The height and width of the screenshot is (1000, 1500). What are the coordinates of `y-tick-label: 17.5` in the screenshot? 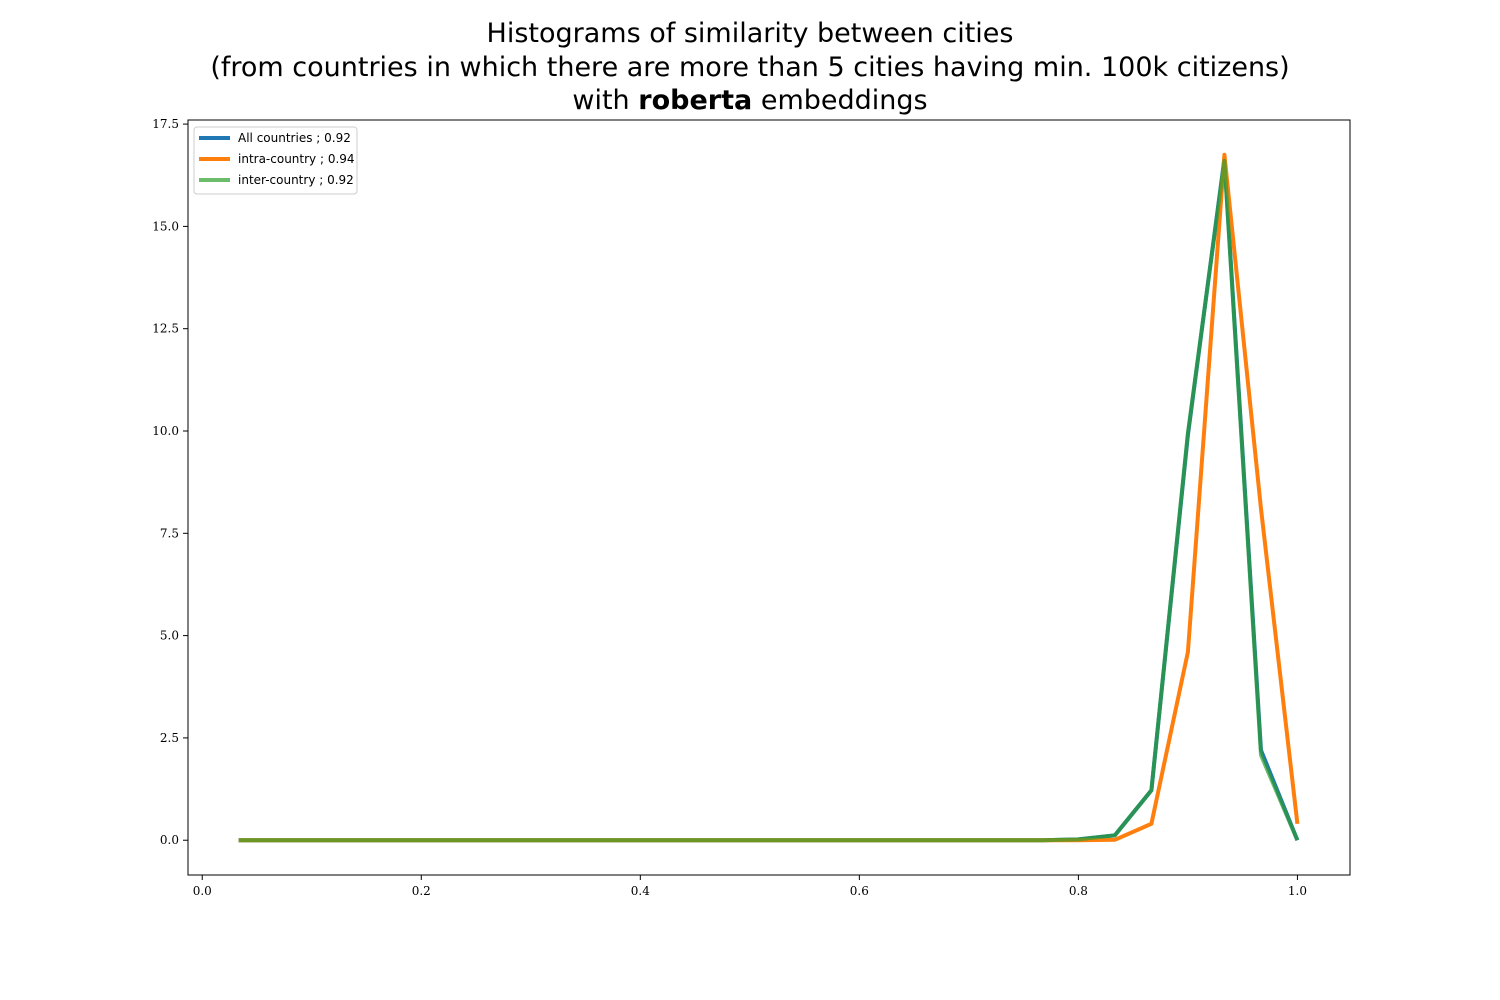 It's located at (165, 124).